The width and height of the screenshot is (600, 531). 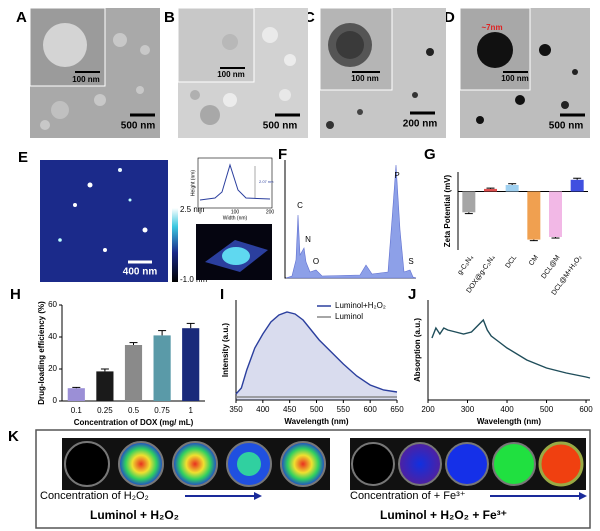 I want to click on x-axis-label: Concentration of DOX (mg/ mL), so click(x=134, y=422).